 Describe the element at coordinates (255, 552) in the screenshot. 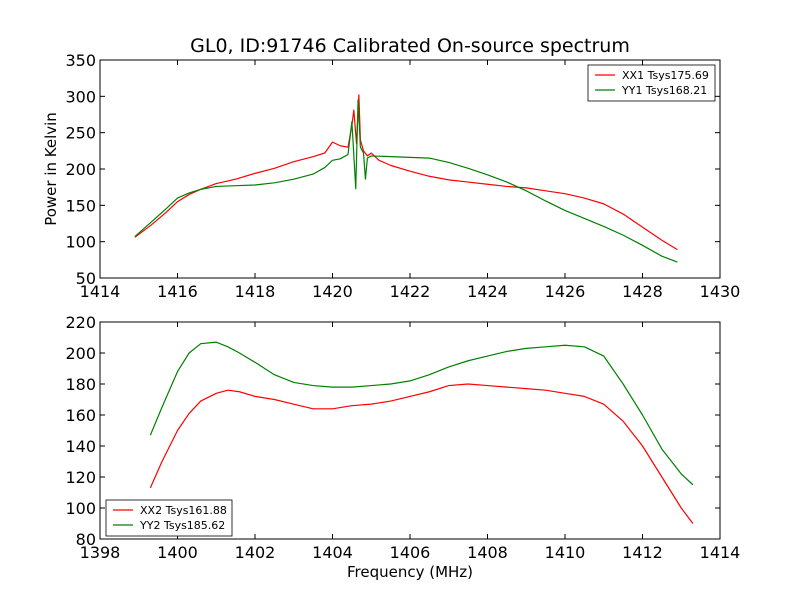

I see `x-tick-label: 1402` at that location.